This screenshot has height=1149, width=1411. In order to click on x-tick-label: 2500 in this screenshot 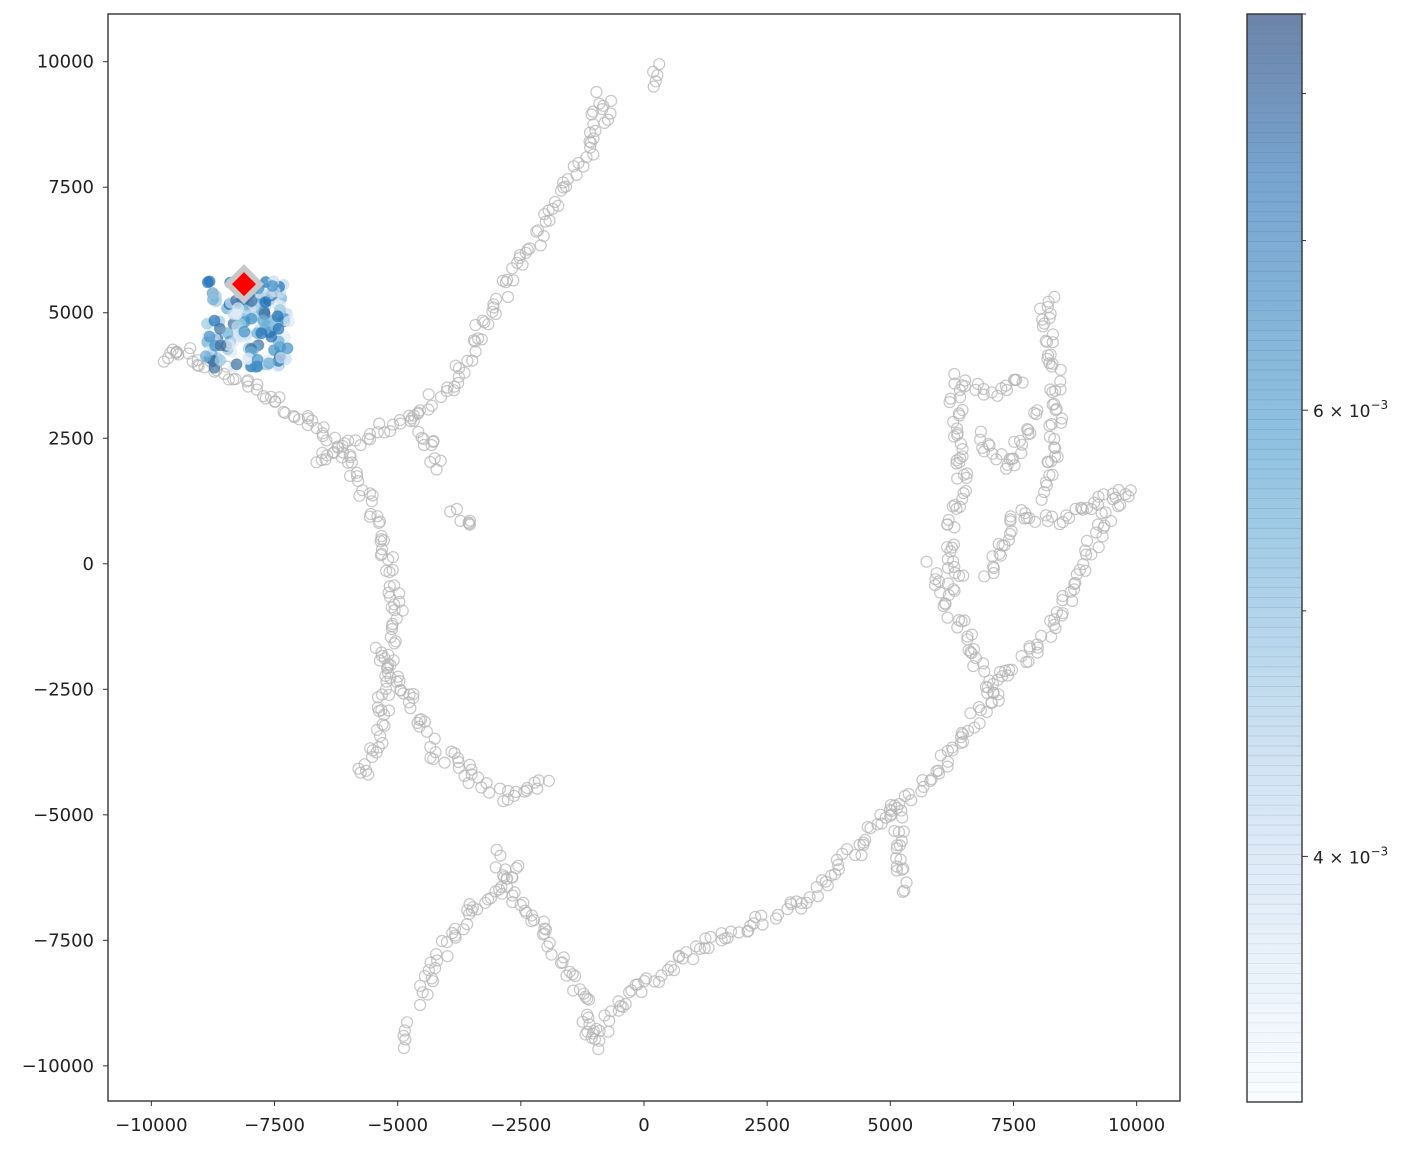, I will do `click(767, 1125)`.